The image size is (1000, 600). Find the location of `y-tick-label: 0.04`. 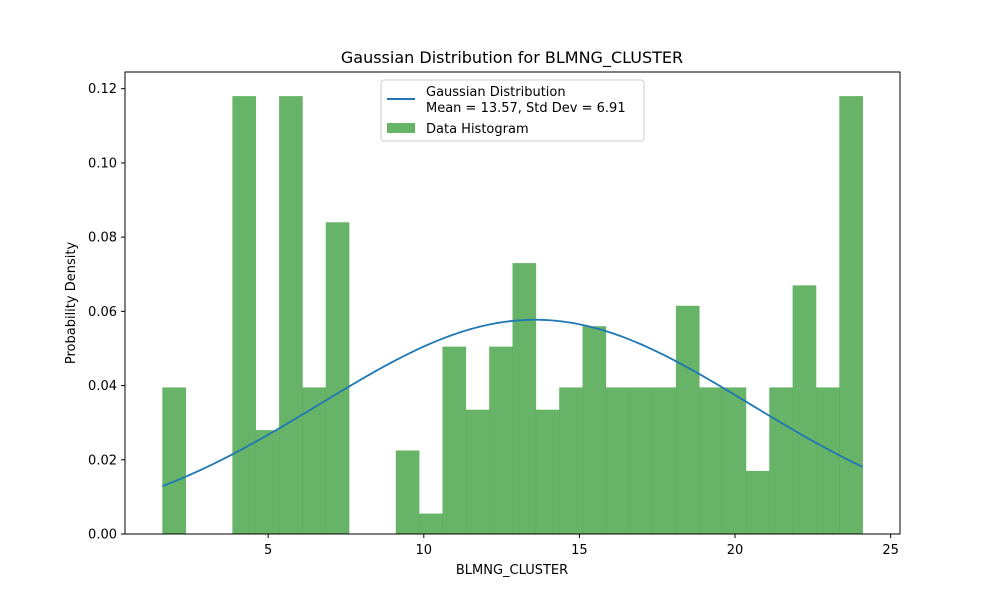

y-tick-label: 0.04 is located at coordinates (102, 386).